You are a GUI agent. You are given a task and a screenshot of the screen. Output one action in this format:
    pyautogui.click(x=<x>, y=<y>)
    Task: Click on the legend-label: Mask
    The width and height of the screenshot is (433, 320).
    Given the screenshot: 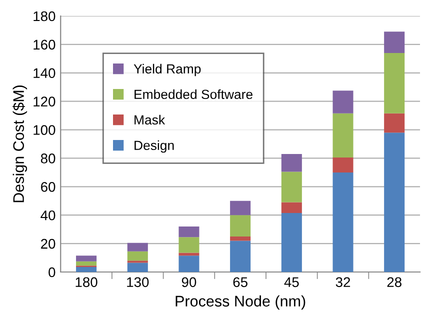 What is the action you would take?
    pyautogui.click(x=150, y=119)
    